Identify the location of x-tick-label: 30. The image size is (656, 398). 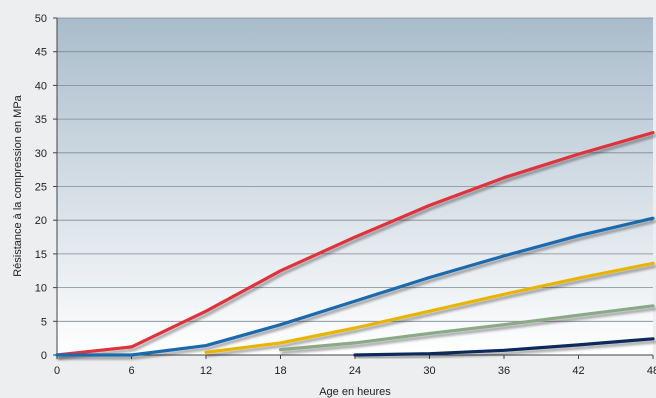
(429, 371).